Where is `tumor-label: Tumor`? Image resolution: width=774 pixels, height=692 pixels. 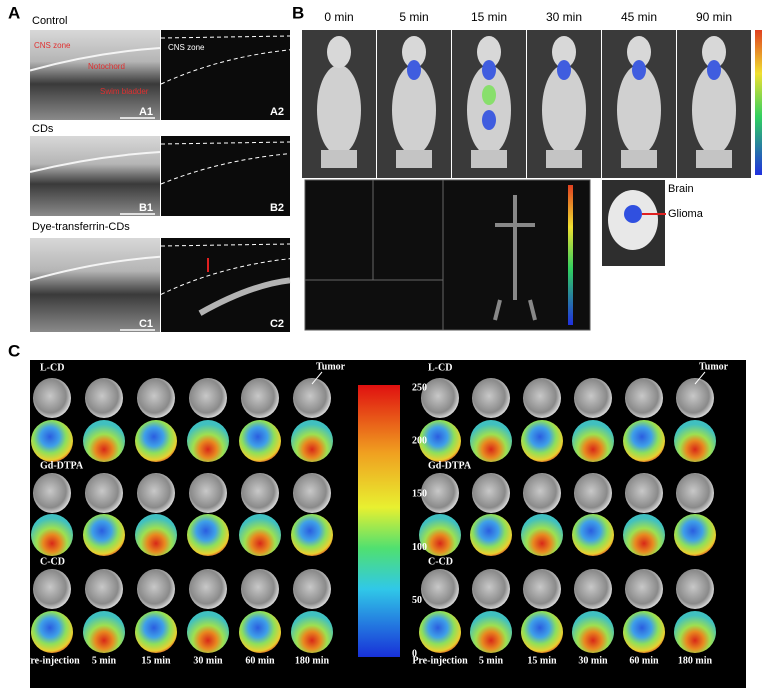
tumor-label: Tumor is located at coordinates (714, 366).